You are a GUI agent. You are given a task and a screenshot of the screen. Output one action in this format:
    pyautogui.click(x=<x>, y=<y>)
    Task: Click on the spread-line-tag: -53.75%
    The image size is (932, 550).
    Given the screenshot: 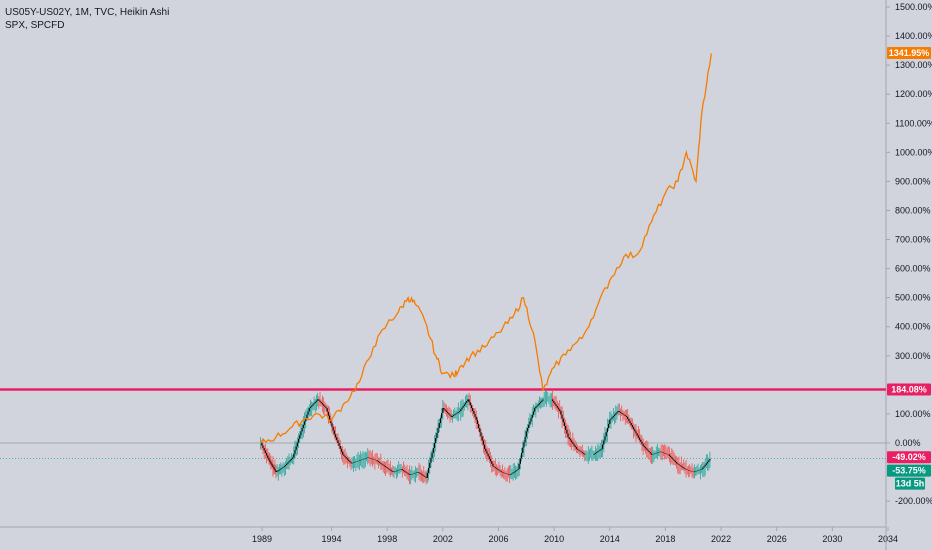 What is the action you would take?
    pyautogui.click(x=909, y=471)
    